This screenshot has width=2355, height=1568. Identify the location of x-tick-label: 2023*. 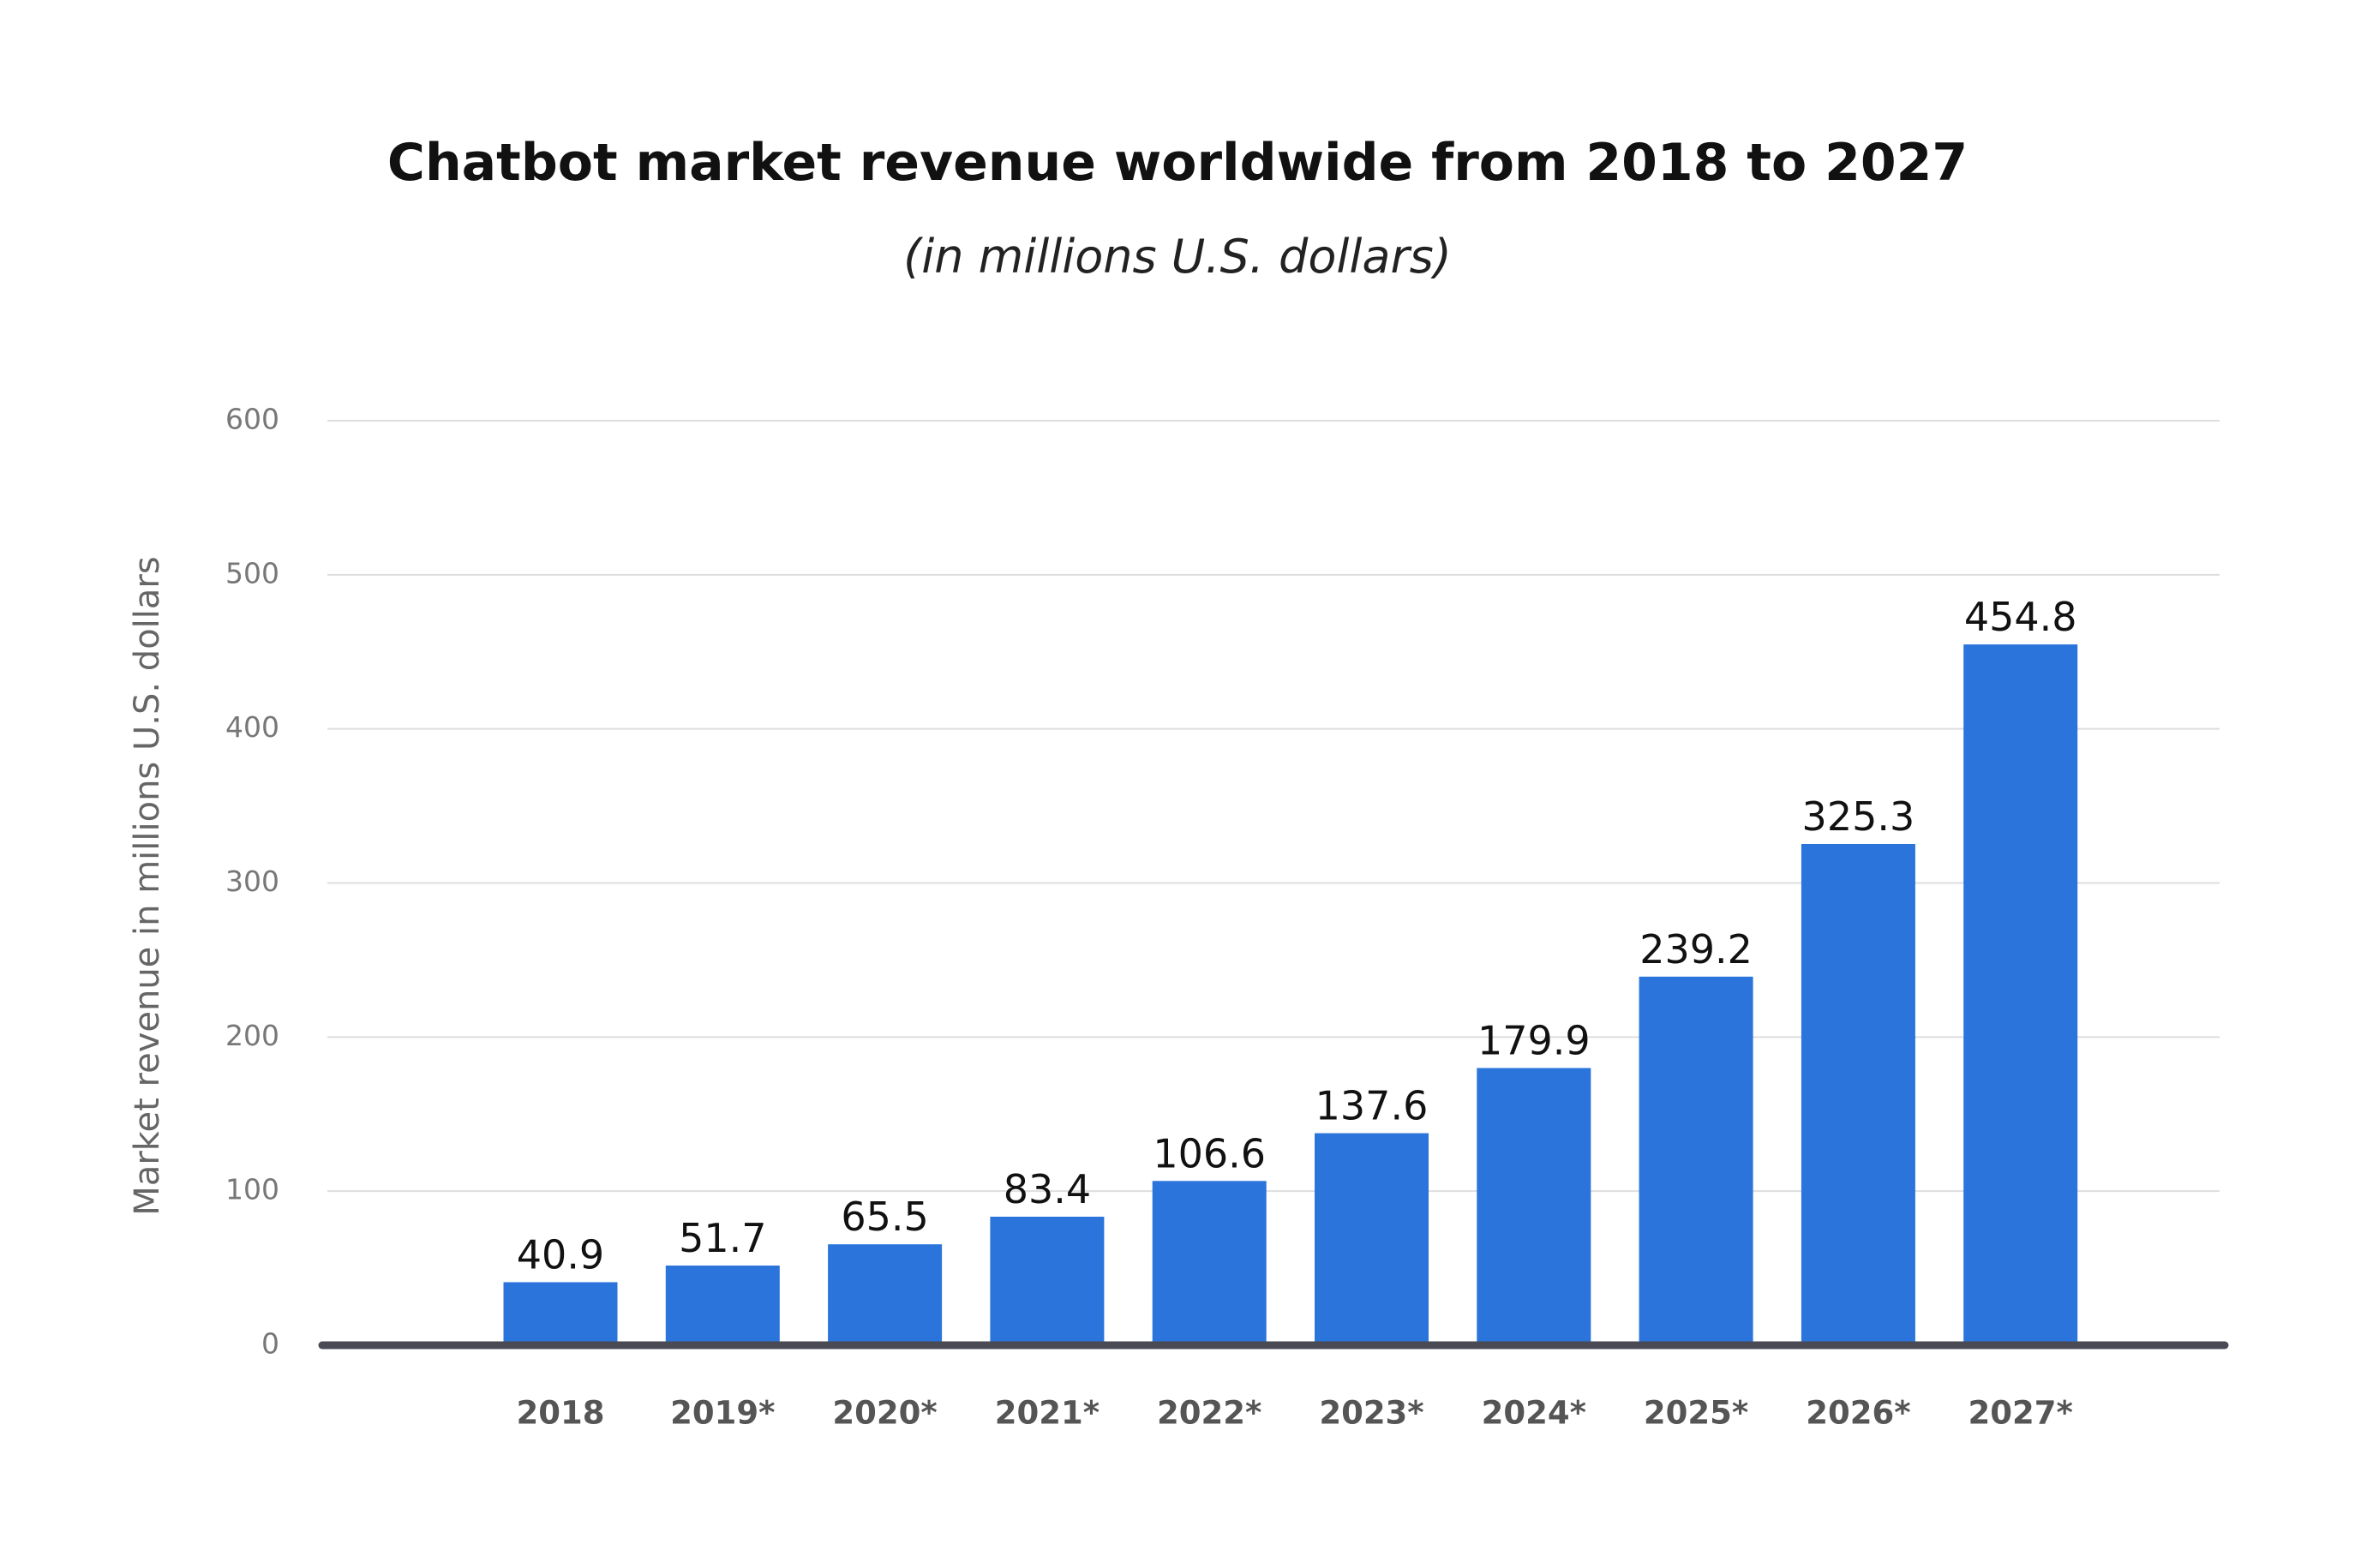
(1371, 1414).